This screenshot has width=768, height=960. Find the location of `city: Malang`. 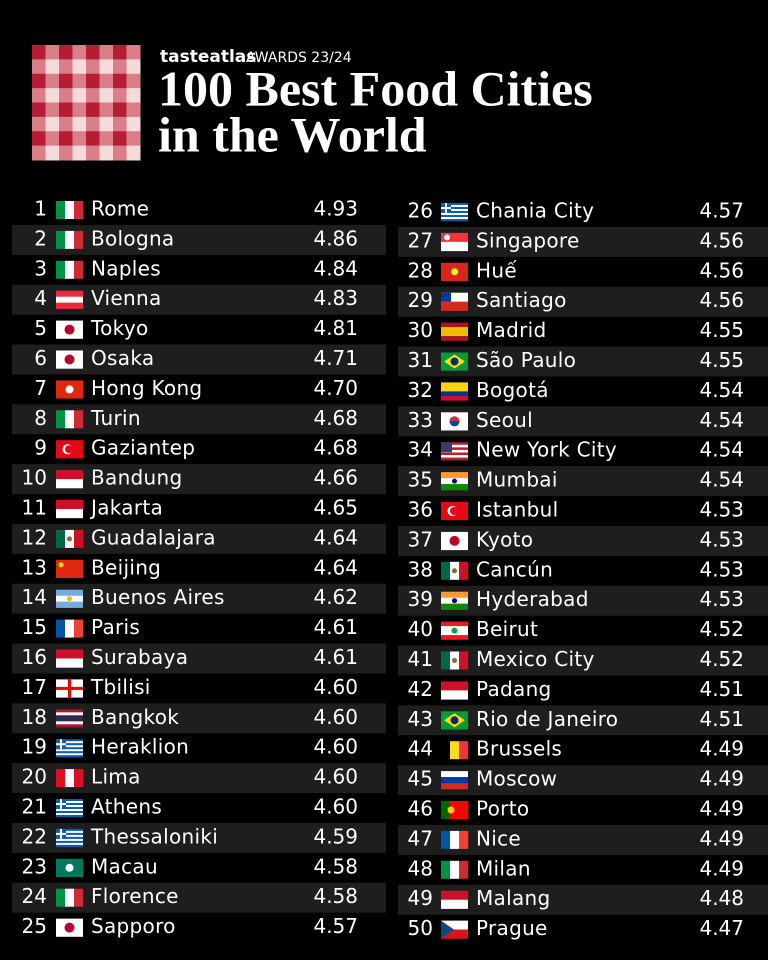

city: Malang is located at coordinates (513, 898).